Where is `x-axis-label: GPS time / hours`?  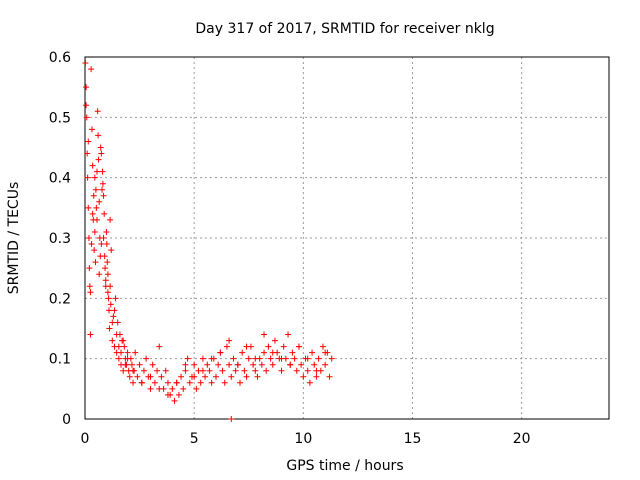 x-axis-label: GPS time / hours is located at coordinates (344, 466).